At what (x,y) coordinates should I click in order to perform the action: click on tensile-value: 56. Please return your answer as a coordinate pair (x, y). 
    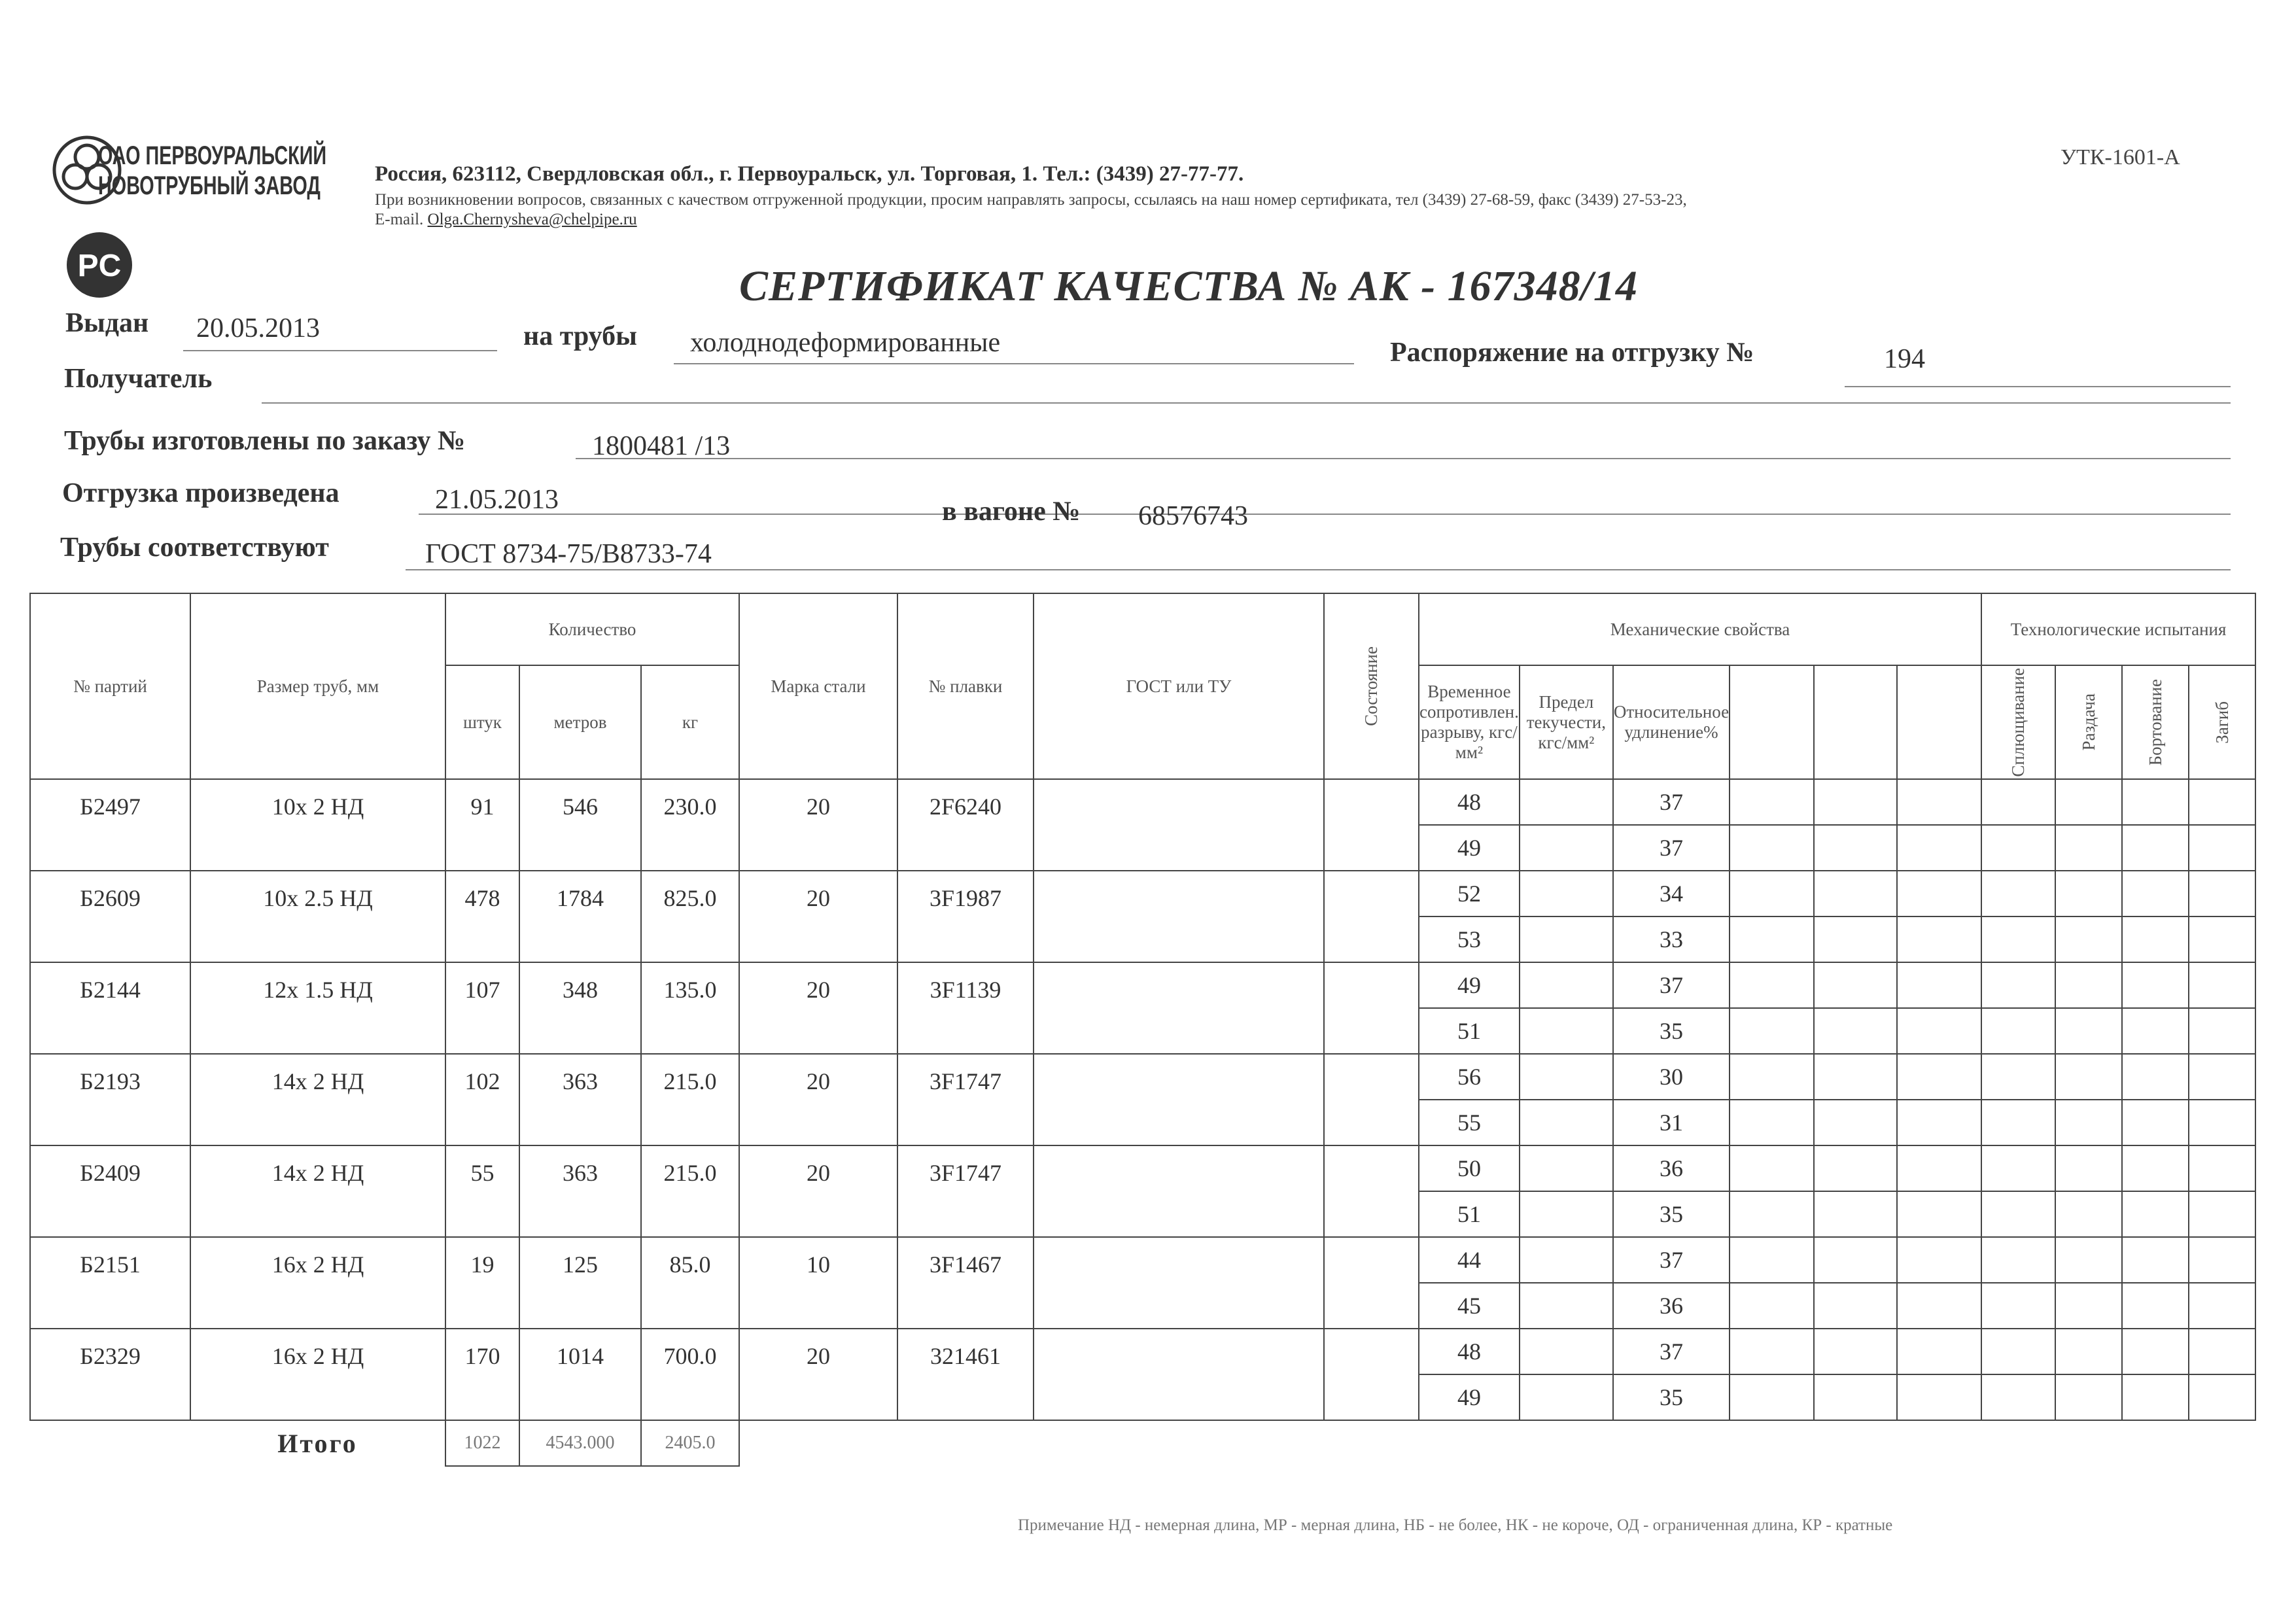
    Looking at the image, I should click on (1469, 1077).